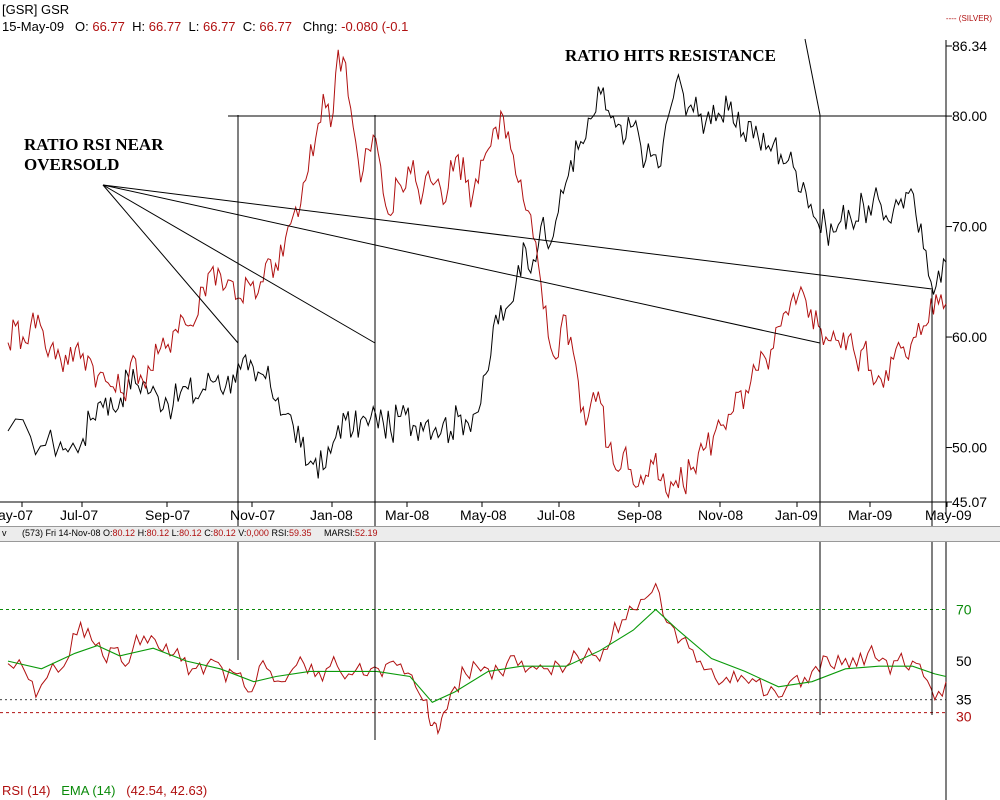 The height and width of the screenshot is (800, 1000). Describe the element at coordinates (16, 515) in the screenshot. I see `price-x-tick-label: ay-07` at that location.